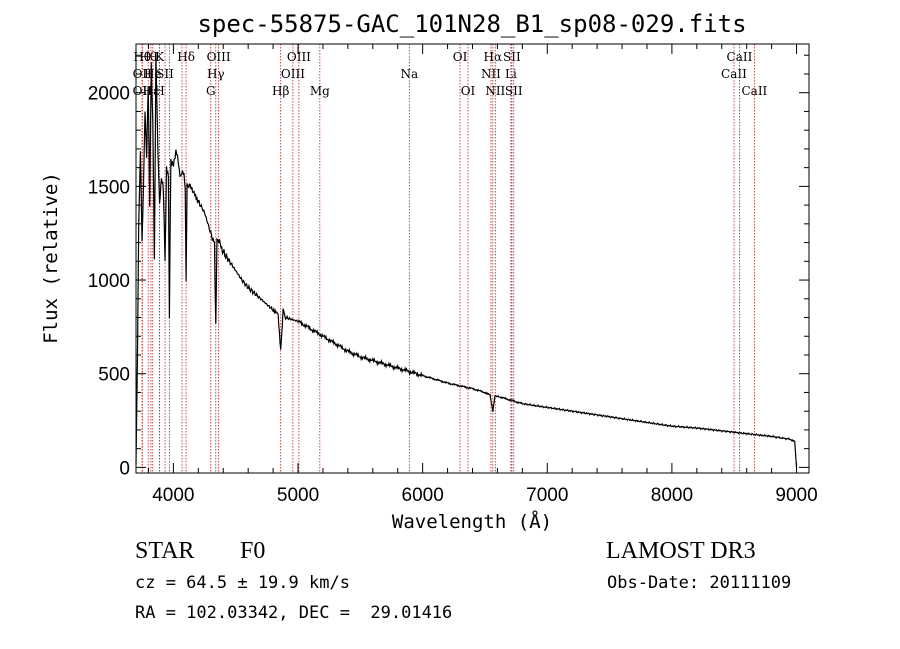 The height and width of the screenshot is (649, 900). What do you see at coordinates (216, 74) in the screenshot?
I see `line-label: Hγ` at bounding box center [216, 74].